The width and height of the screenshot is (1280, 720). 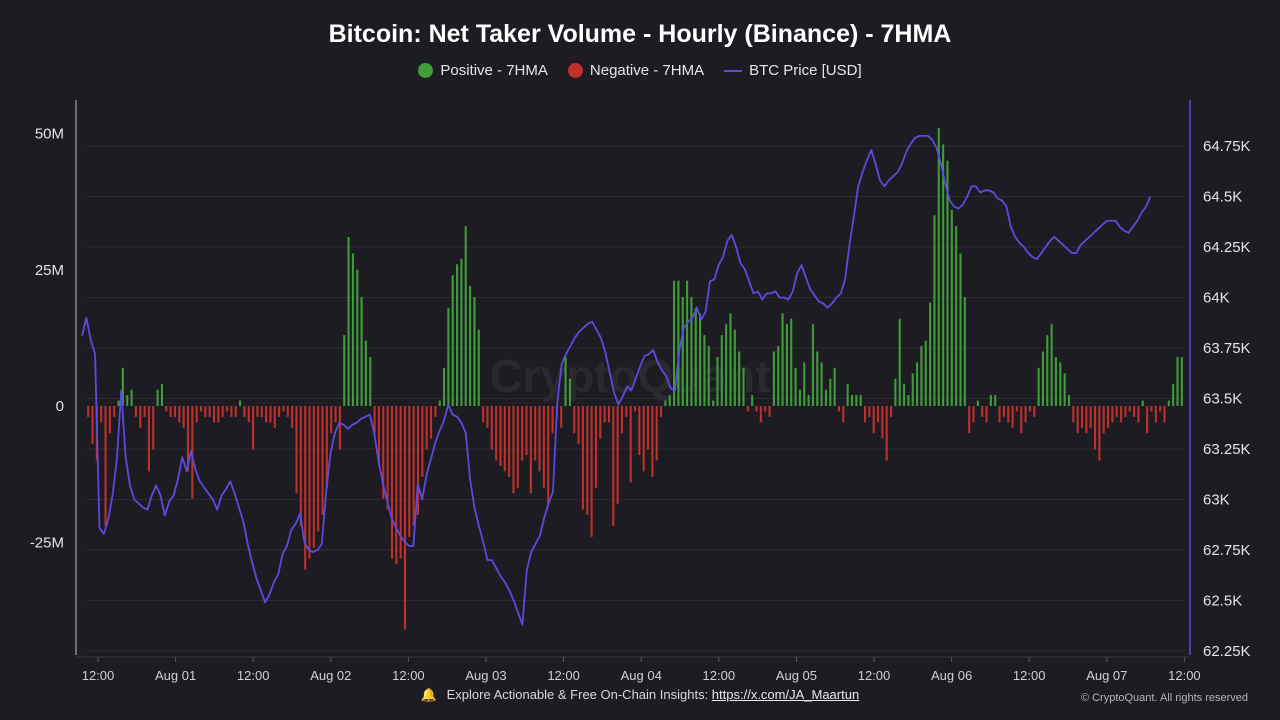 I want to click on right-tick-label: 64.75K, so click(x=1227, y=146).